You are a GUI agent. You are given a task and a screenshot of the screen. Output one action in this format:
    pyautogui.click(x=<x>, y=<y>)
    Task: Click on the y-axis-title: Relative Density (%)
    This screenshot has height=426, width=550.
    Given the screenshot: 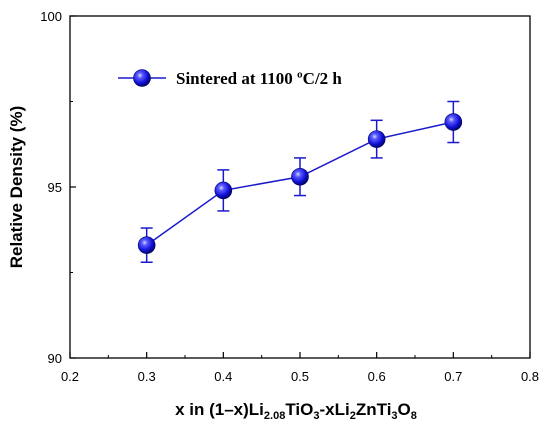 What is the action you would take?
    pyautogui.click(x=16, y=187)
    